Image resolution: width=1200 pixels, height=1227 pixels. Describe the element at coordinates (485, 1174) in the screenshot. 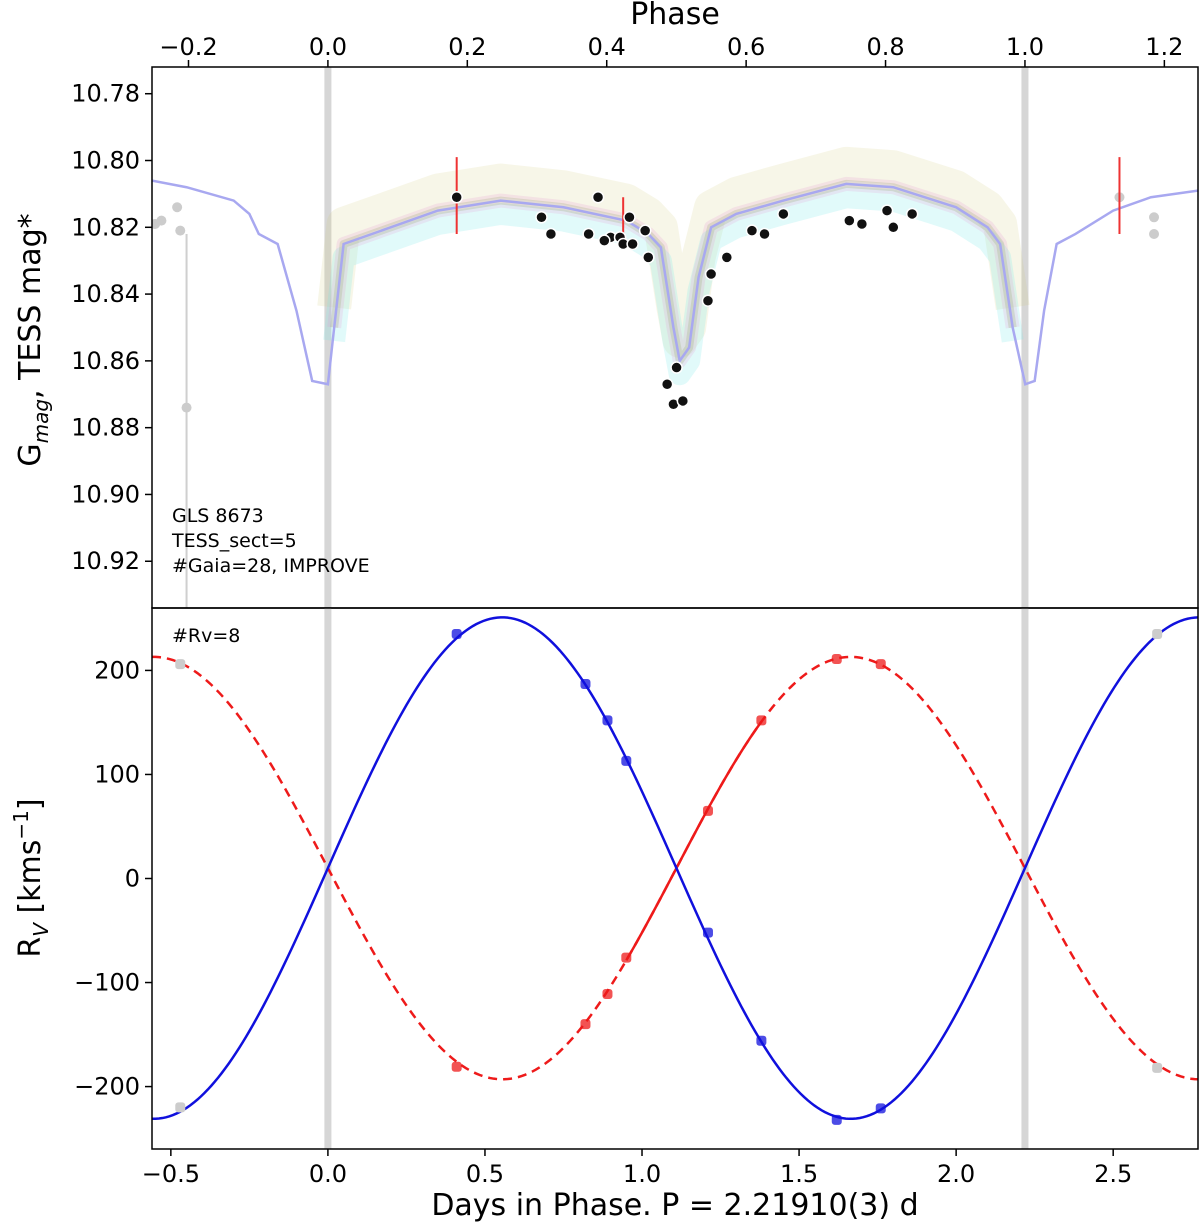

I see `x-tick-label: 0.5` at that location.